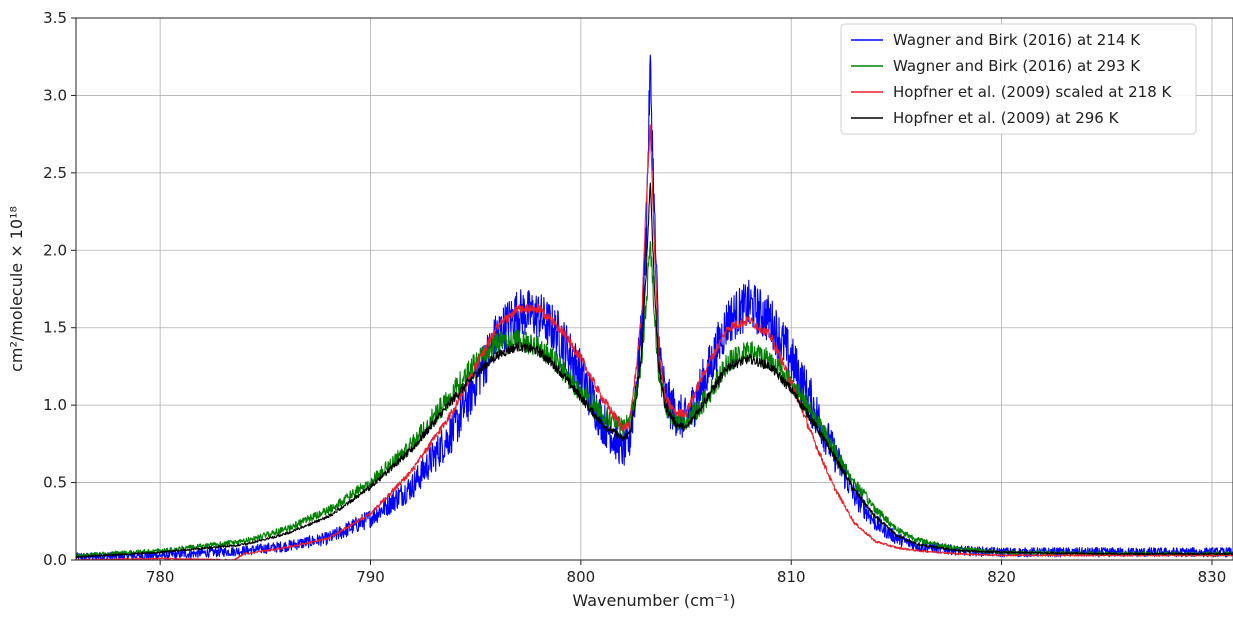  What do you see at coordinates (55, 483) in the screenshot?
I see `y-tick-label: 0.5` at bounding box center [55, 483].